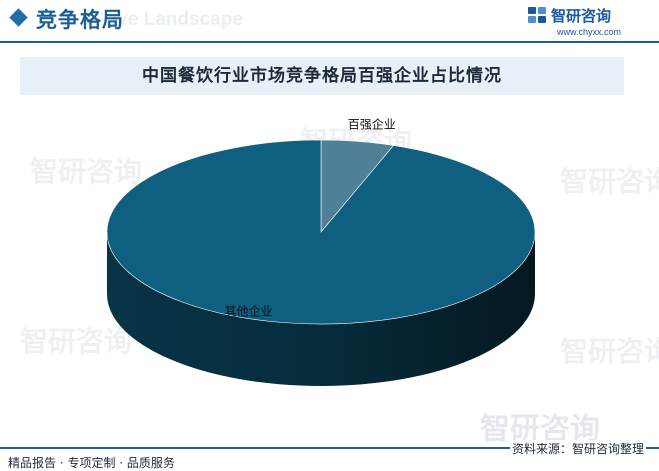 The height and width of the screenshot is (471, 659). I want to click on brand-name: 智研咨询, so click(581, 16).